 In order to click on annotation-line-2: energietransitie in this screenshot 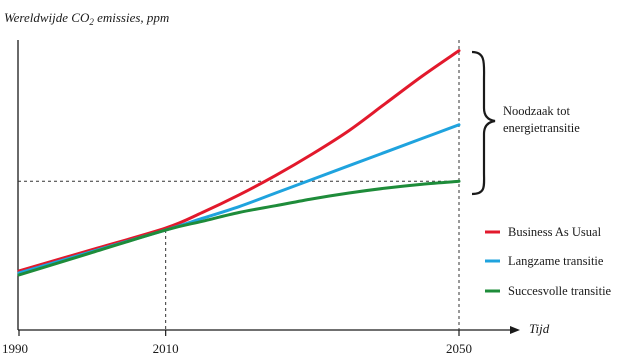, I will do `click(541, 128)`.